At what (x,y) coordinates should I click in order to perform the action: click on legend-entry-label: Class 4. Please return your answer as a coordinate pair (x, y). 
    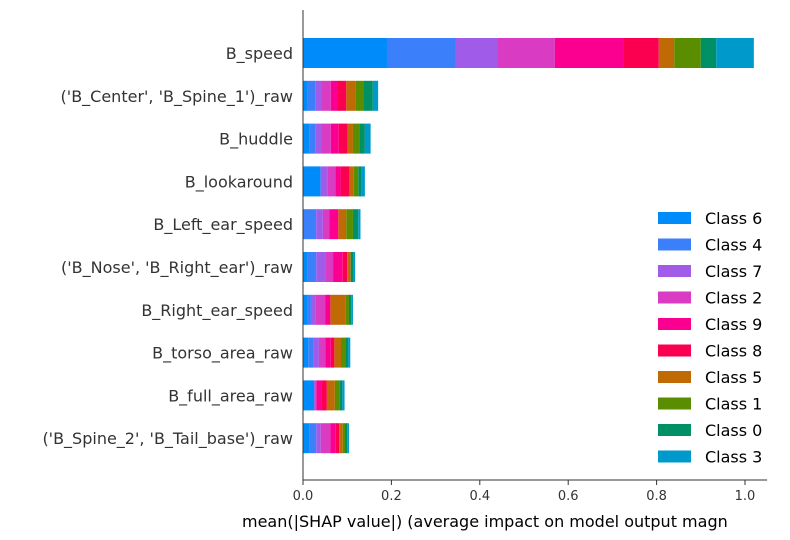
    Looking at the image, I should click on (733, 245).